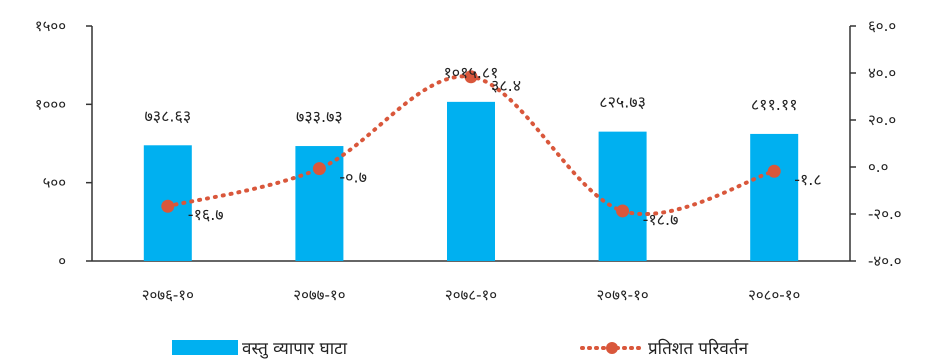 This screenshot has width=941, height=363. Describe the element at coordinates (878, 167) in the screenshot. I see `right-tick-label: ०.०` at that location.